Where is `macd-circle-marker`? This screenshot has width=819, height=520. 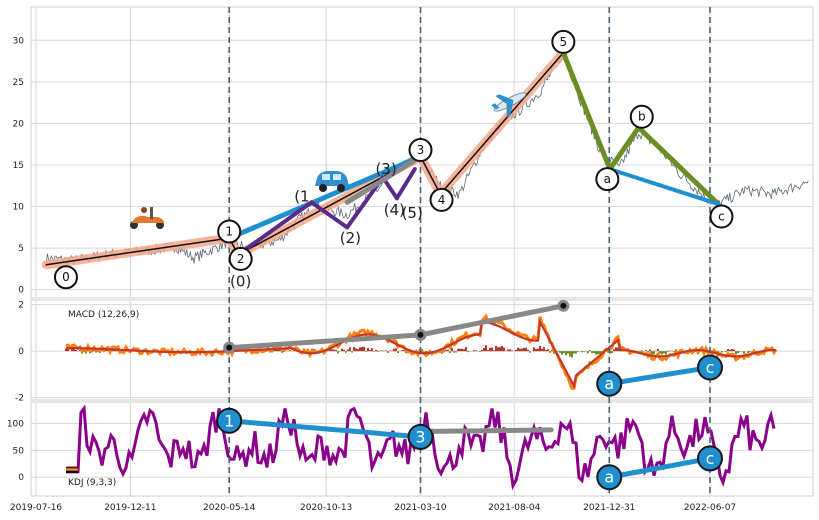 macd-circle-marker is located at coordinates (710, 367).